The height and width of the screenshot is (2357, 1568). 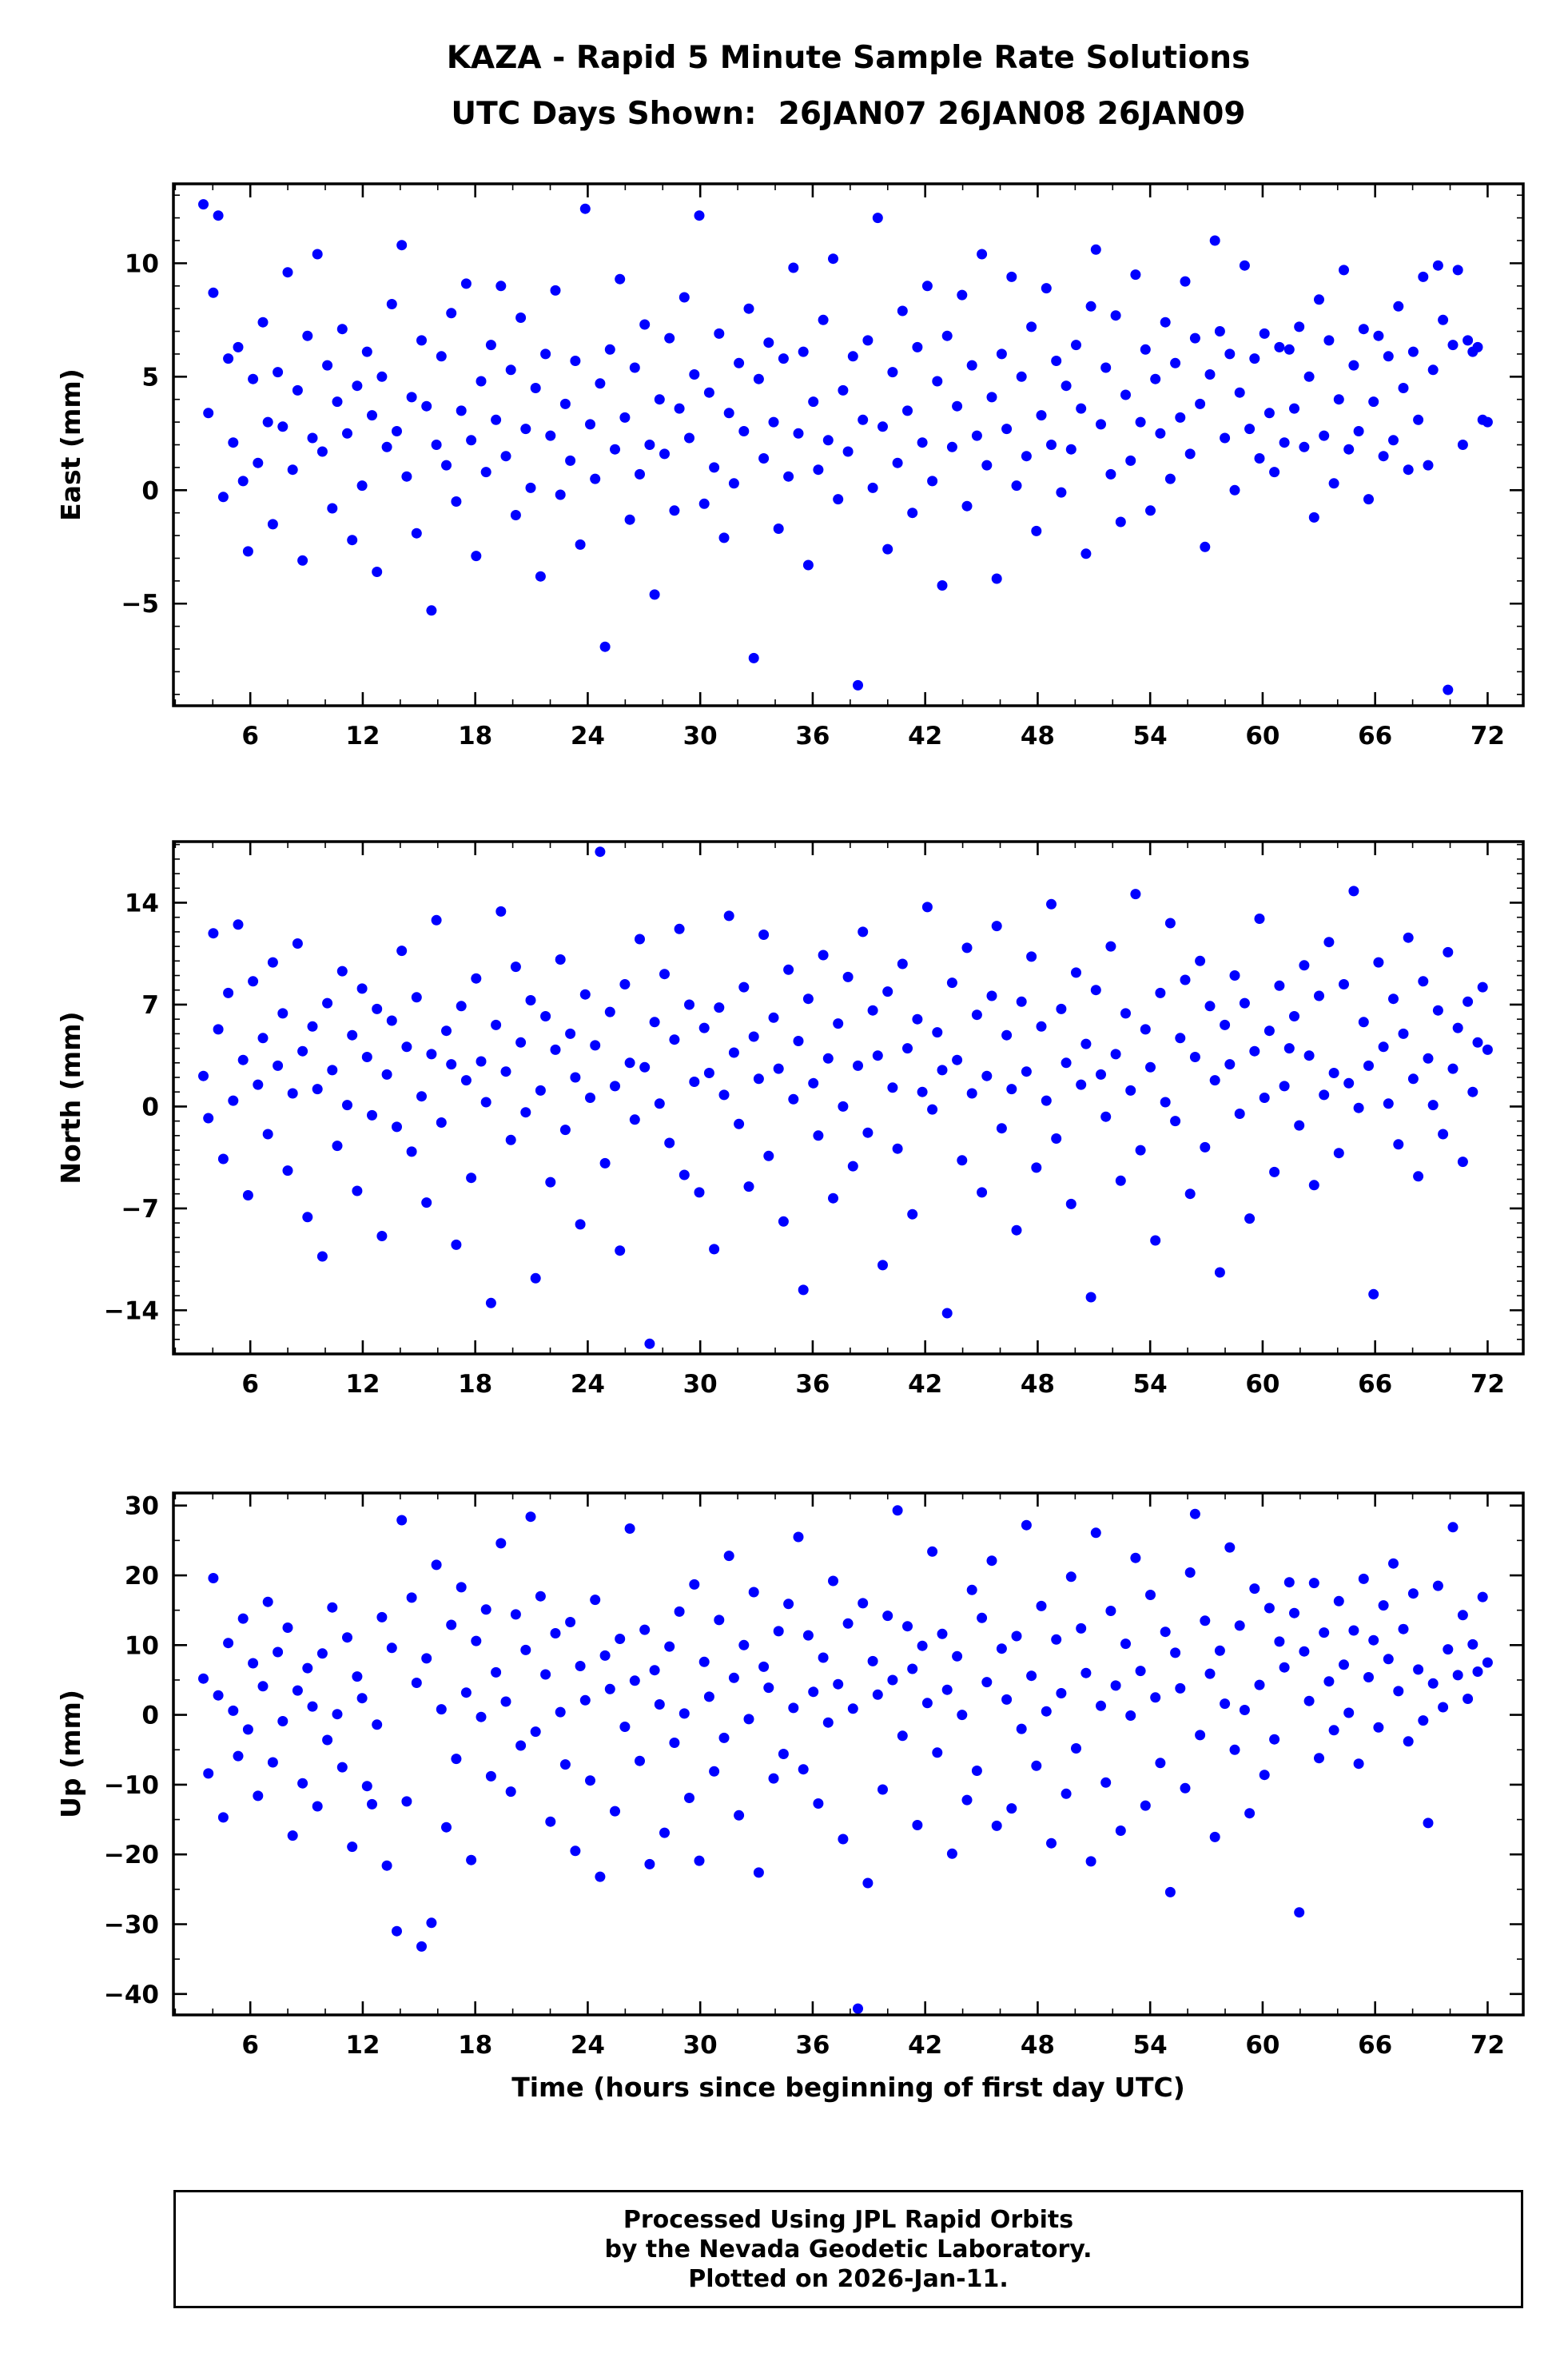 What do you see at coordinates (362, 736) in the screenshot?
I see `x-tick-label: 12` at bounding box center [362, 736].